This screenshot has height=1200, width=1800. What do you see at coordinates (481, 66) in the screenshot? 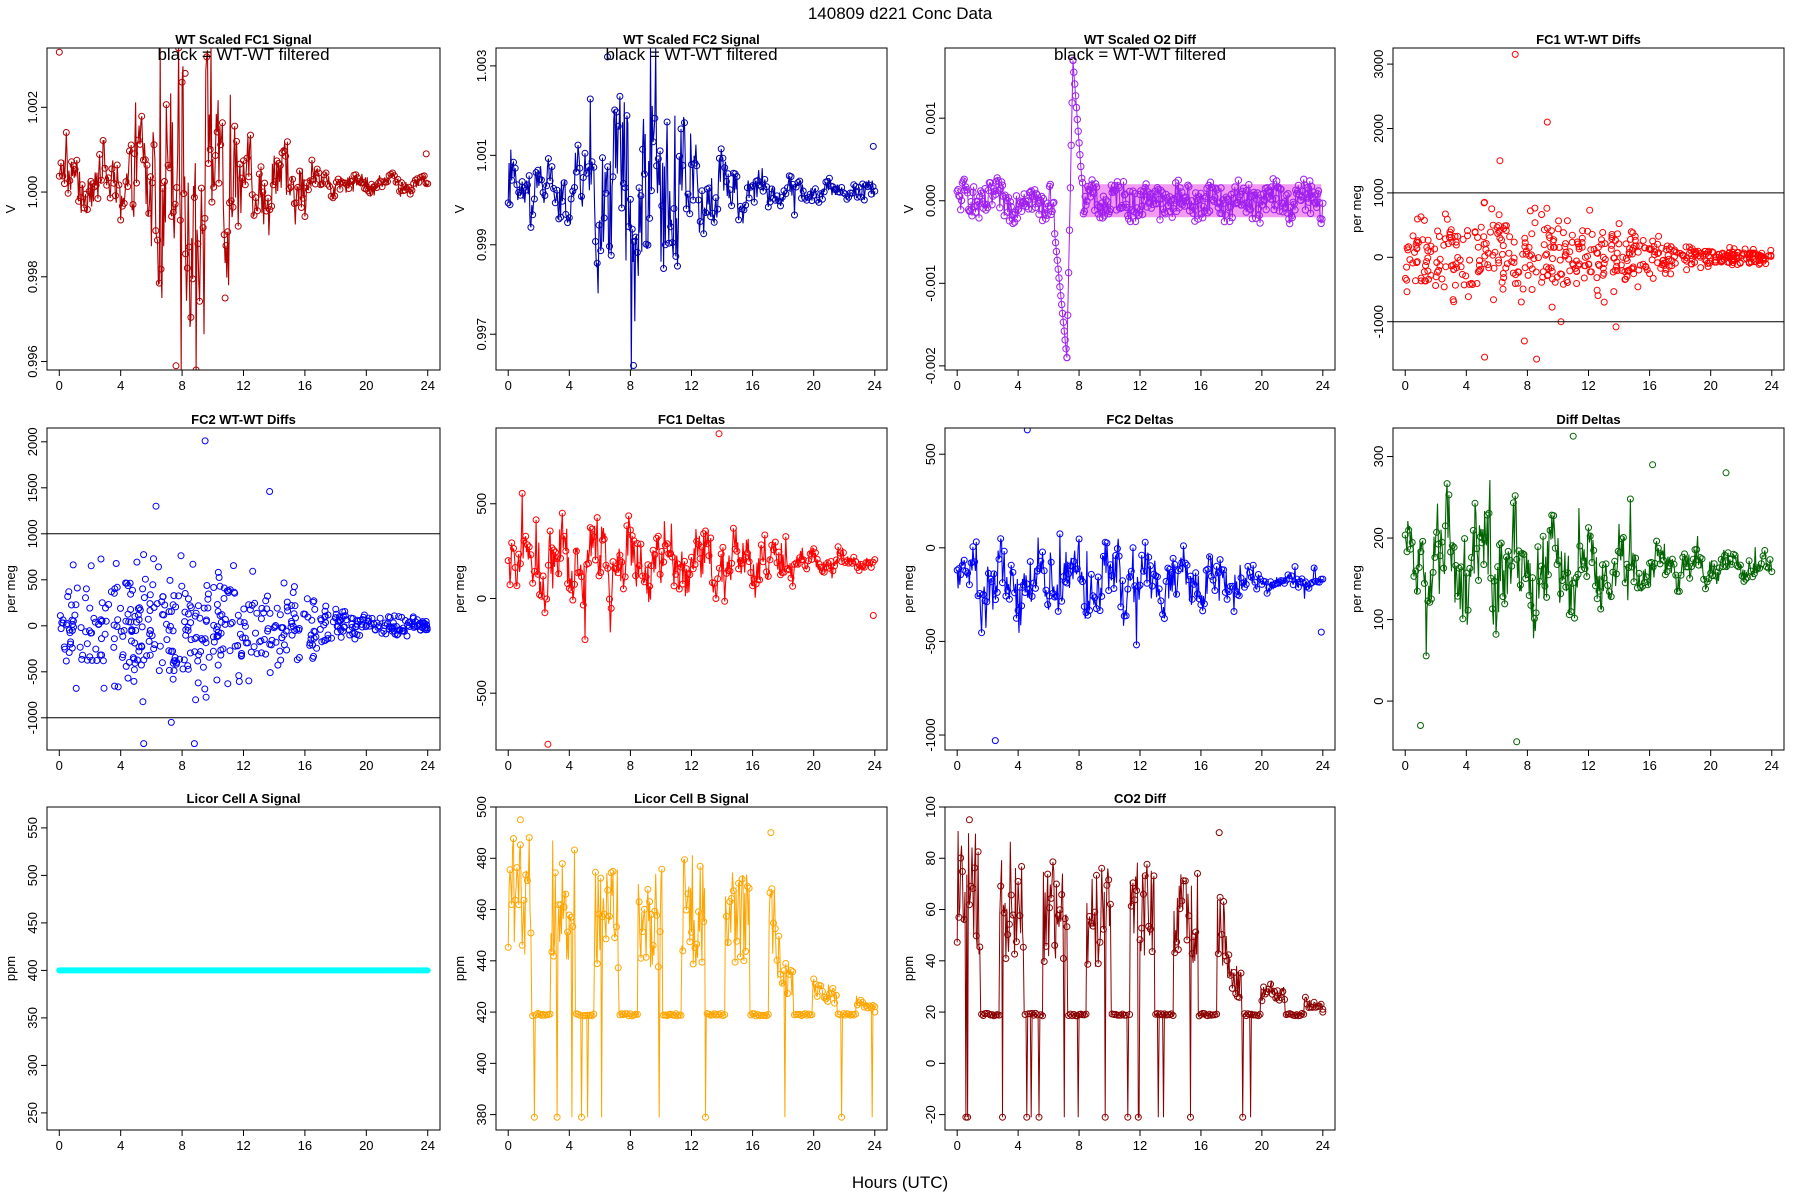
I see `y-tick-label: 1.003` at bounding box center [481, 66].